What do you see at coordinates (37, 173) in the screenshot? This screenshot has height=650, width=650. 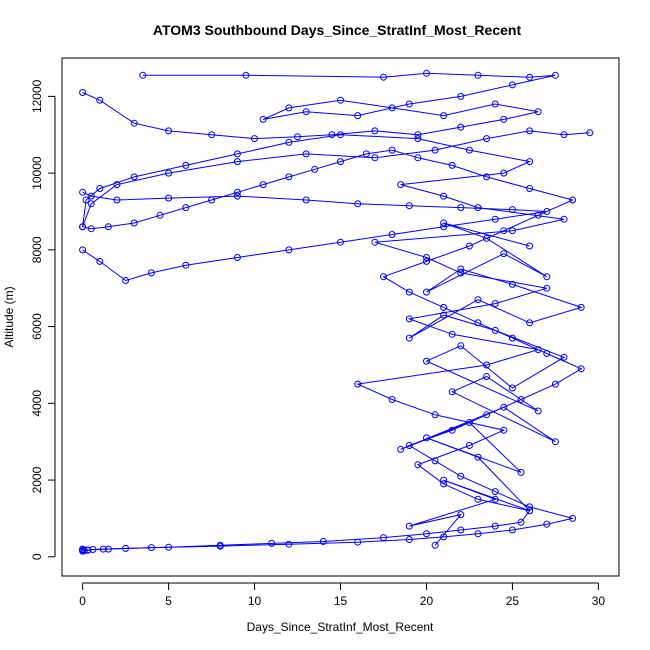 I see `y-tick-label: 10000` at bounding box center [37, 173].